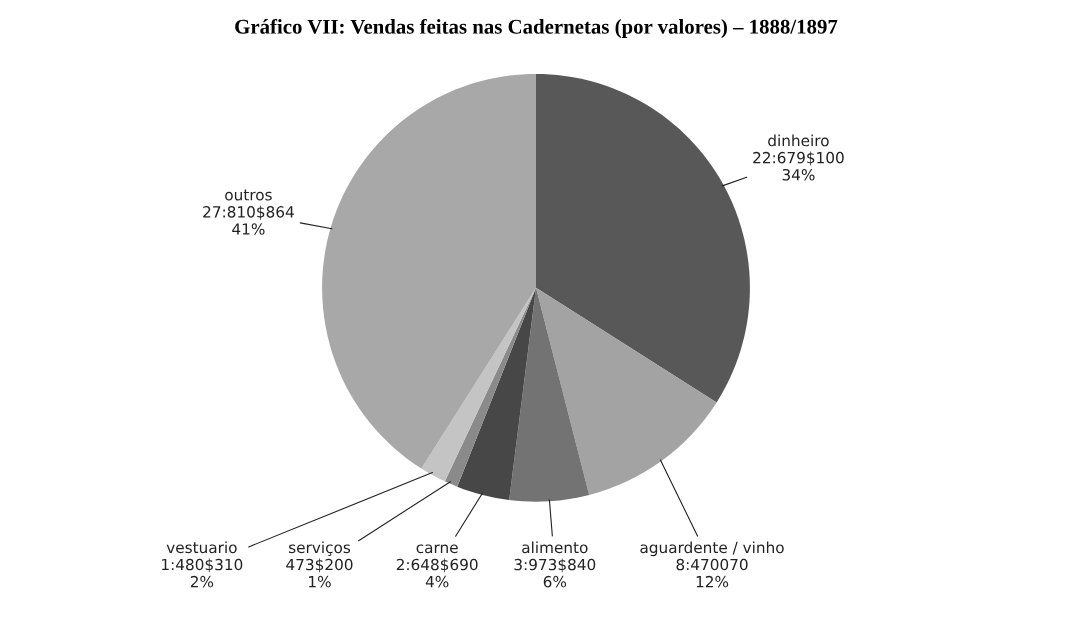 This screenshot has height=632, width=1072. What do you see at coordinates (319, 557) in the screenshot?
I see `slice-label: serviços 473$200` at bounding box center [319, 557].